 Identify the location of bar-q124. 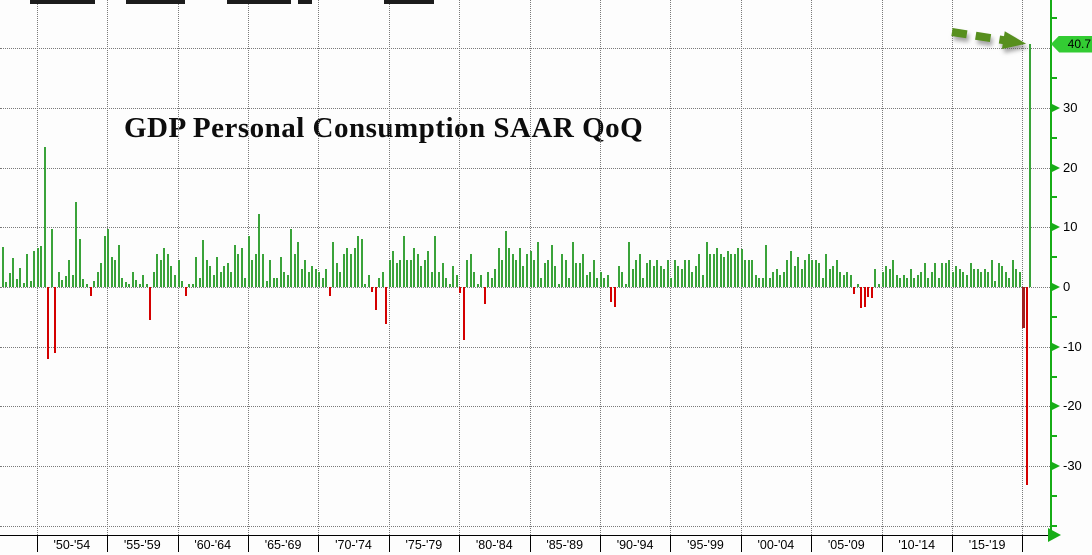
(438, 279).